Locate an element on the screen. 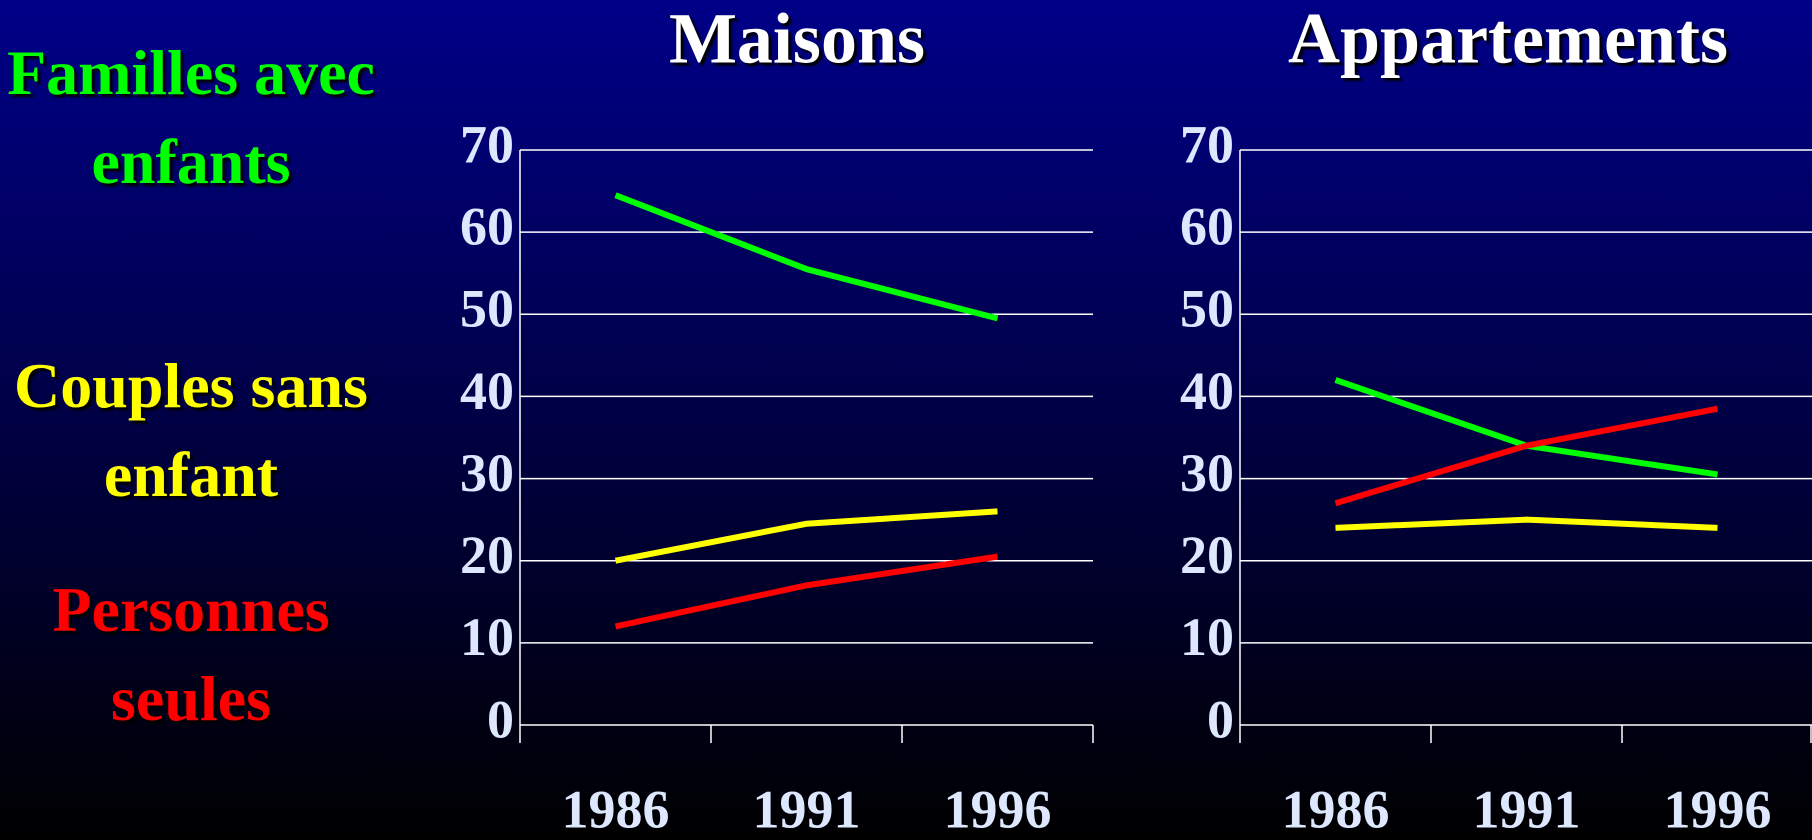  legend-entry: Familles avec enfants is located at coordinates (191, 117).